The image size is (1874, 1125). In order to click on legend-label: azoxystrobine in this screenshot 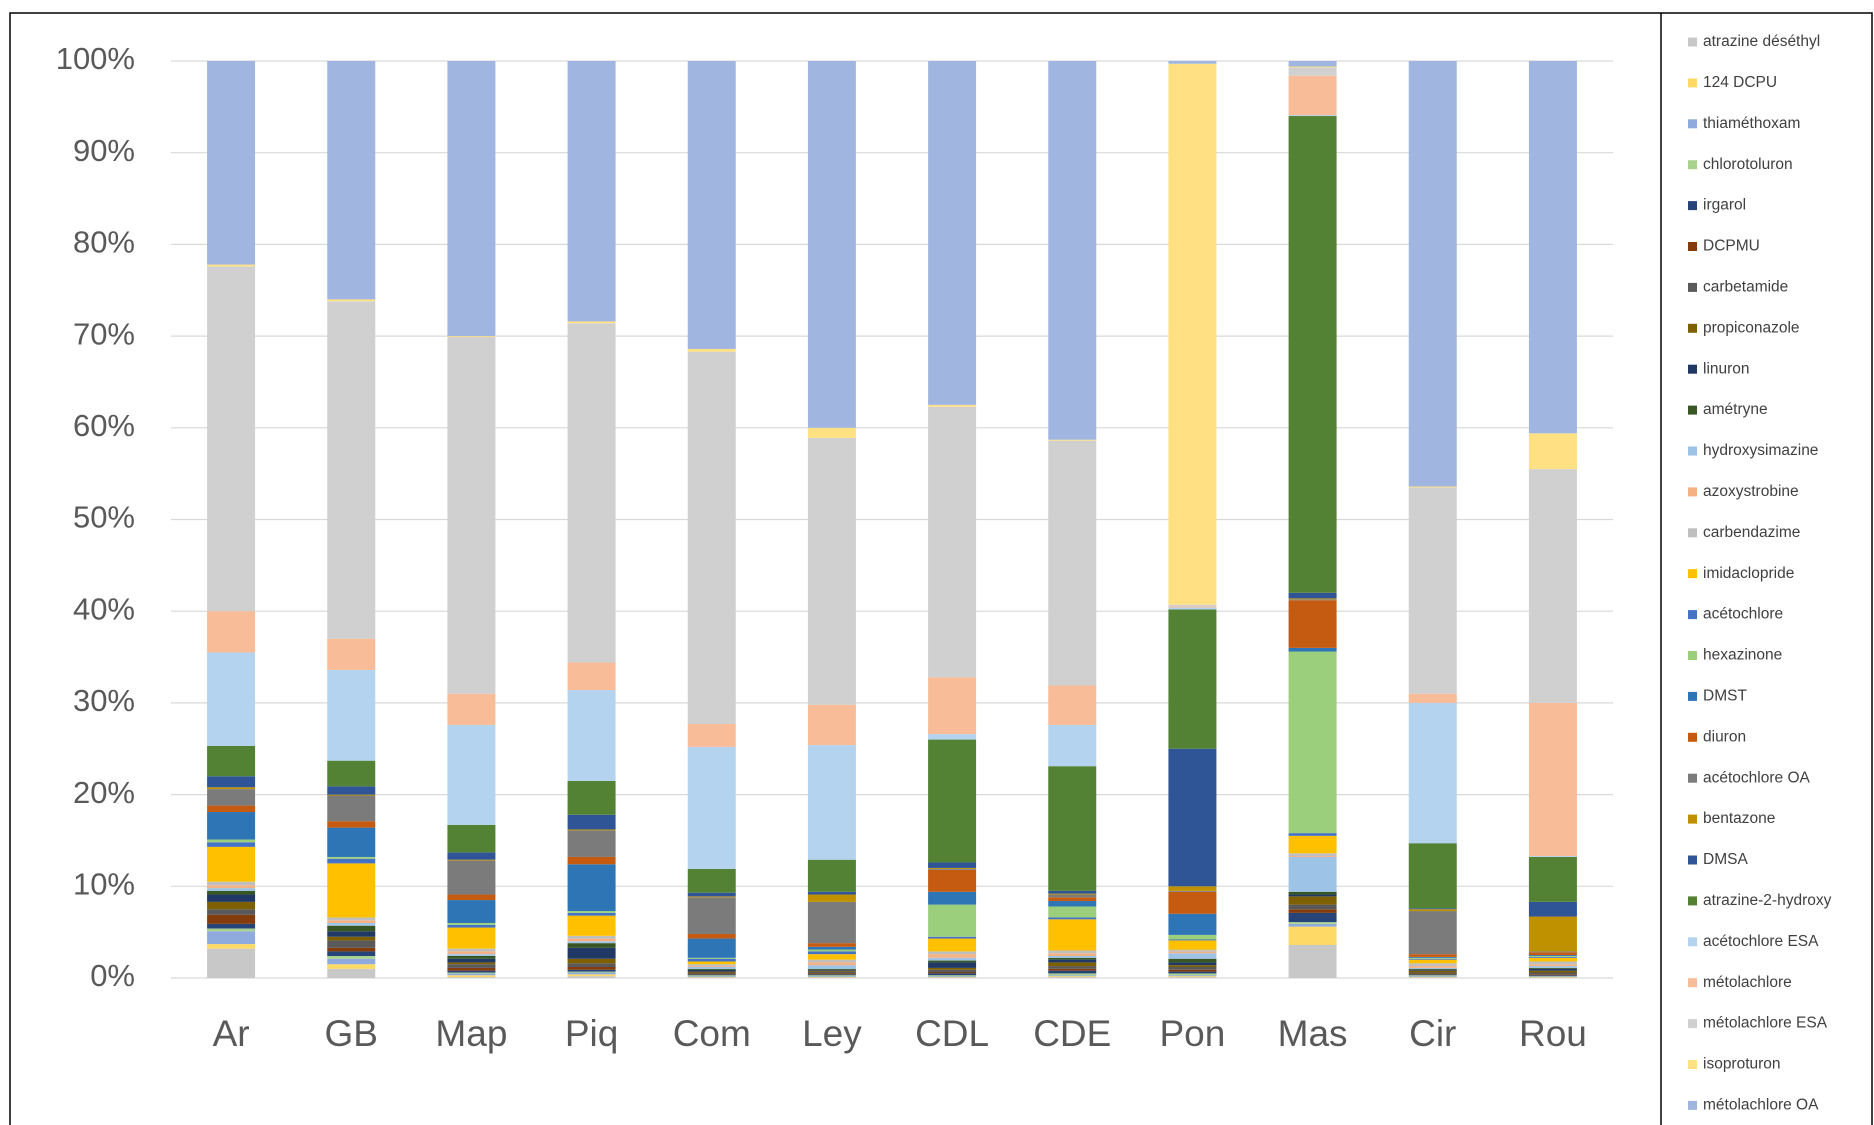, I will do `click(1751, 491)`.